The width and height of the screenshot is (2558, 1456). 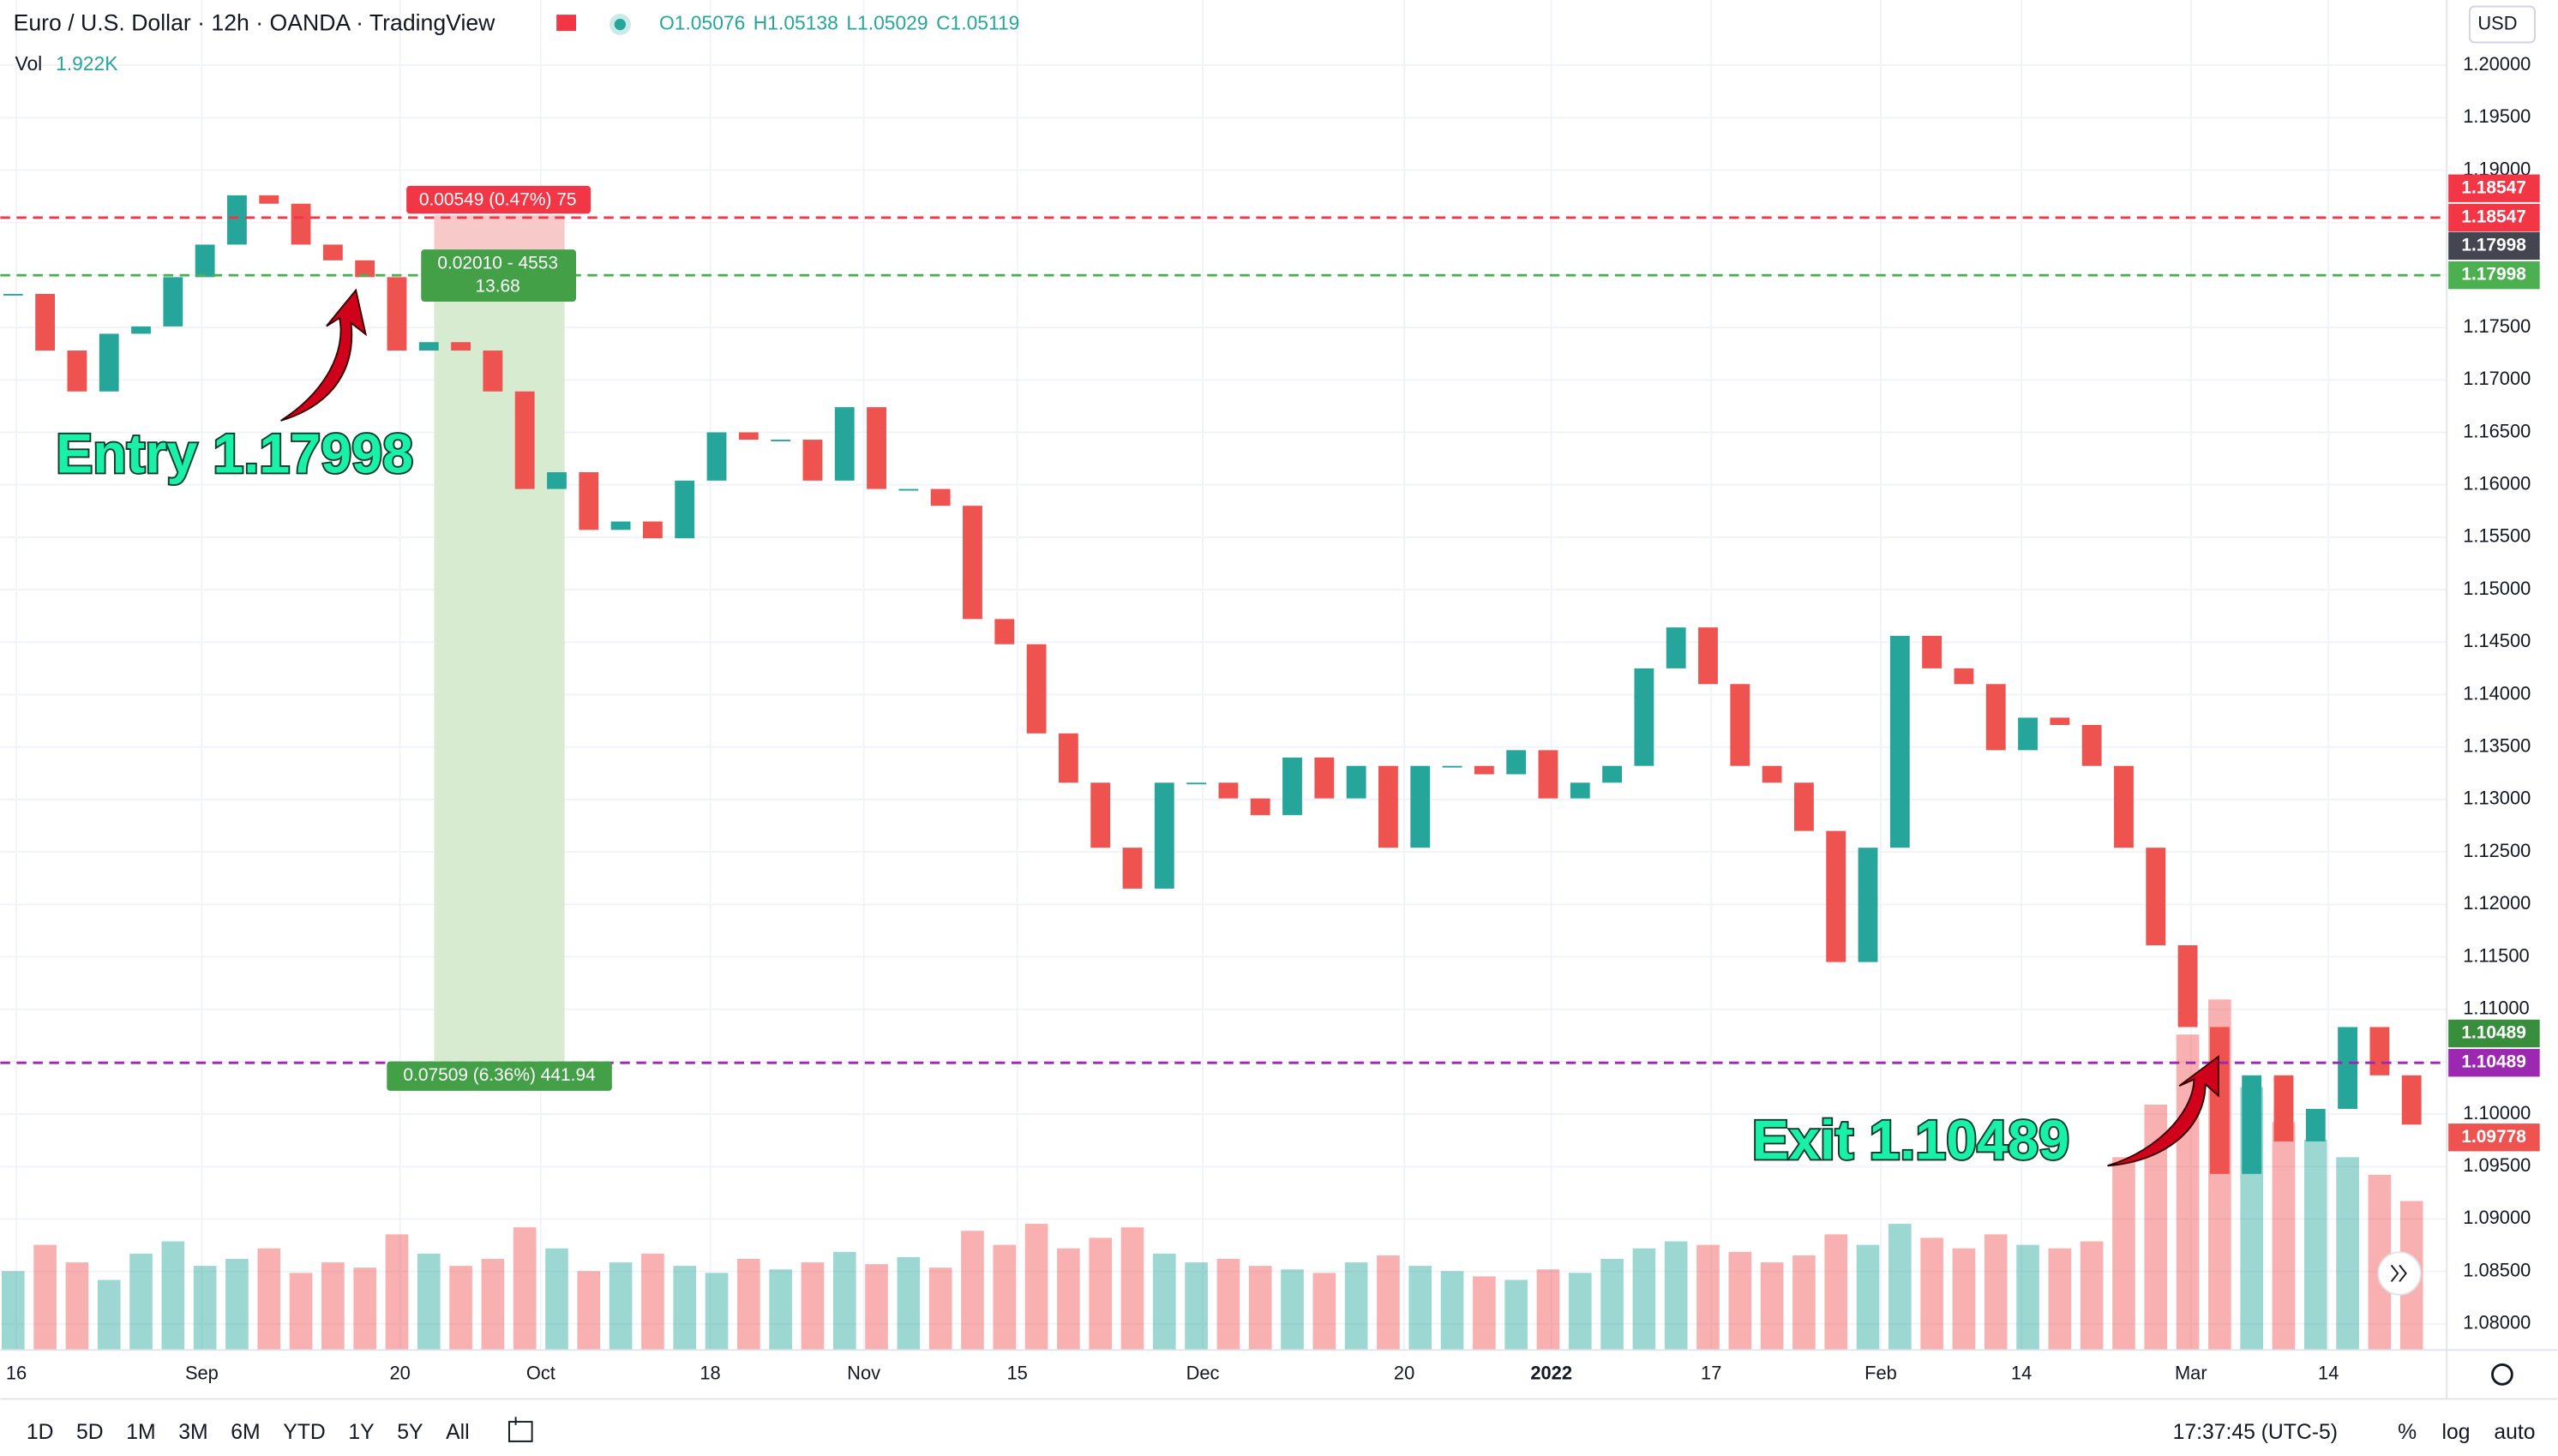 What do you see at coordinates (457, 1432) in the screenshot?
I see `range-button: All` at bounding box center [457, 1432].